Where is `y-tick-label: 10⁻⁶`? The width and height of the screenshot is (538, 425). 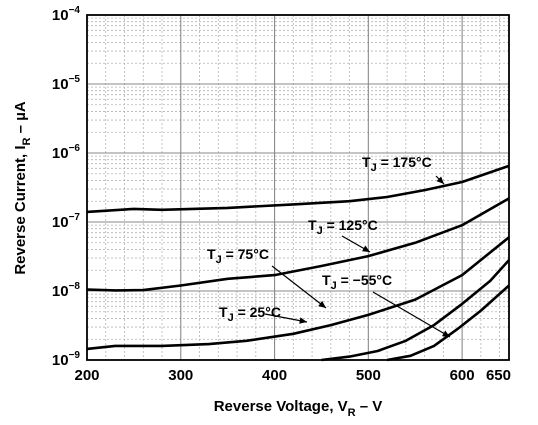 y-tick-label: 10⁻⁶ is located at coordinates (66, 152).